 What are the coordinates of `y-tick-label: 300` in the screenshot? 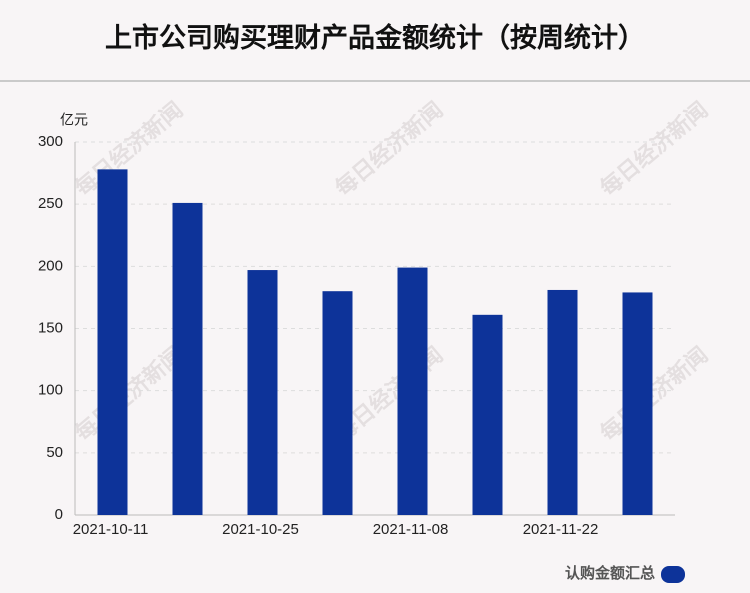 It's located at (50, 141).